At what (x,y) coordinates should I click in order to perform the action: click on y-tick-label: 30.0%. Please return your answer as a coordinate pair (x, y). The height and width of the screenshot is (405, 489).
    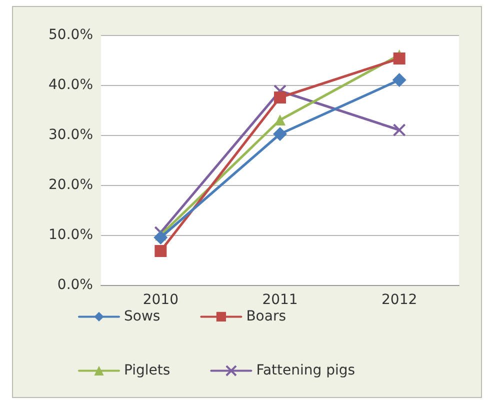
    Looking at the image, I should click on (70, 135).